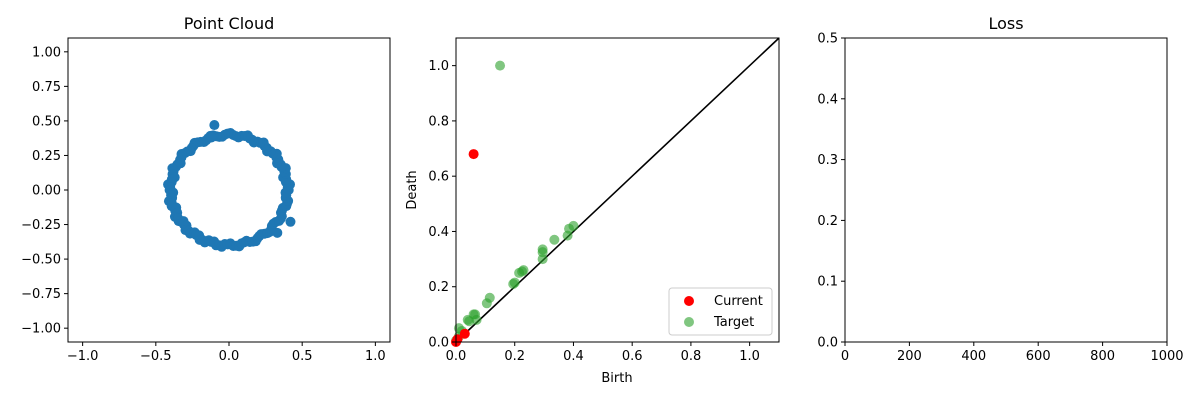 The image size is (1200, 400). I want to click on x-tick-label: 600, so click(1038, 356).